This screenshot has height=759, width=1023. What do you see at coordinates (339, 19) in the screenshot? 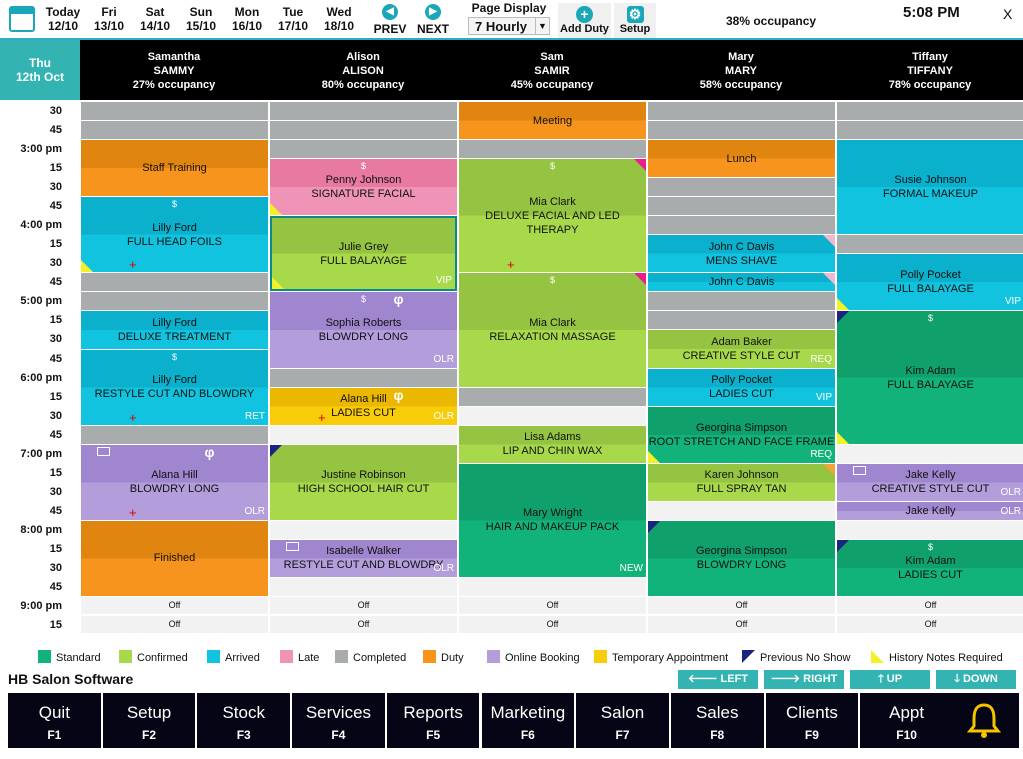
I see `day-wed: Wed 18/10` at bounding box center [339, 19].